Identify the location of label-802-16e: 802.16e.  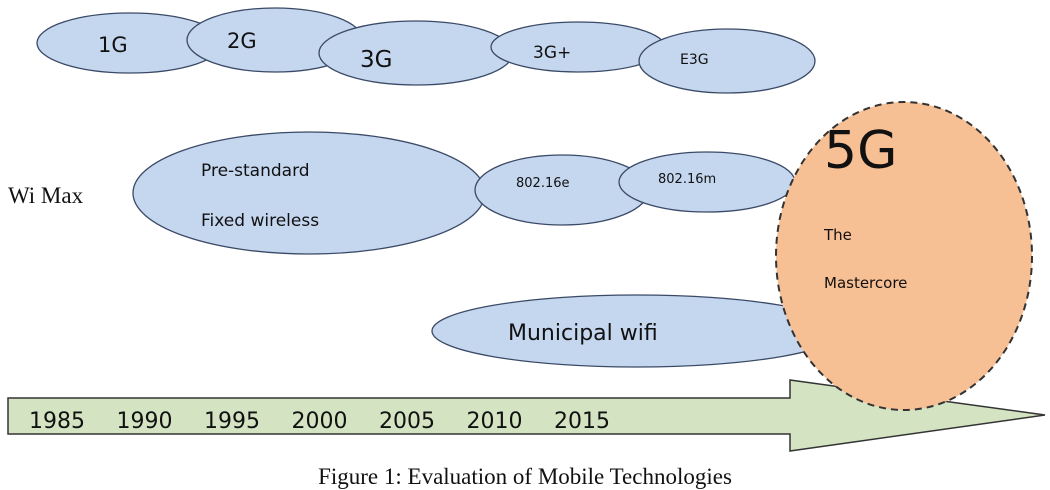
(543, 183).